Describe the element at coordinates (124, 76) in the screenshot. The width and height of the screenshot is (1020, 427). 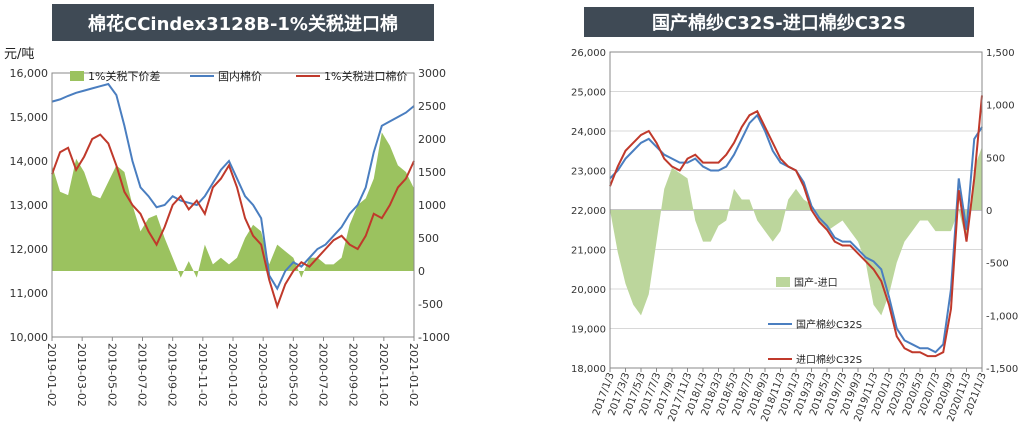
I see `legend-label: 1%关税下价差` at that location.